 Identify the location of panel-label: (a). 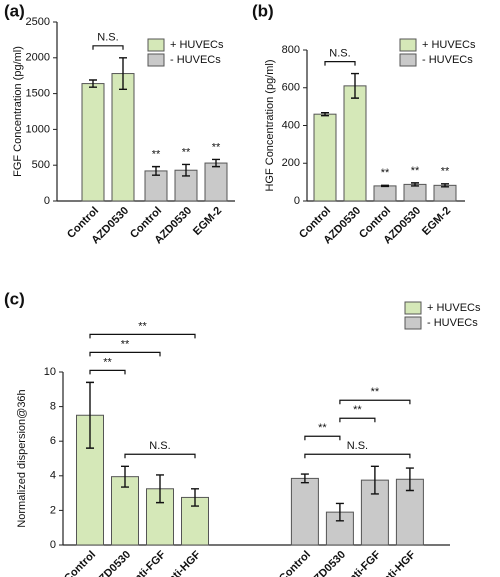
(14, 10).